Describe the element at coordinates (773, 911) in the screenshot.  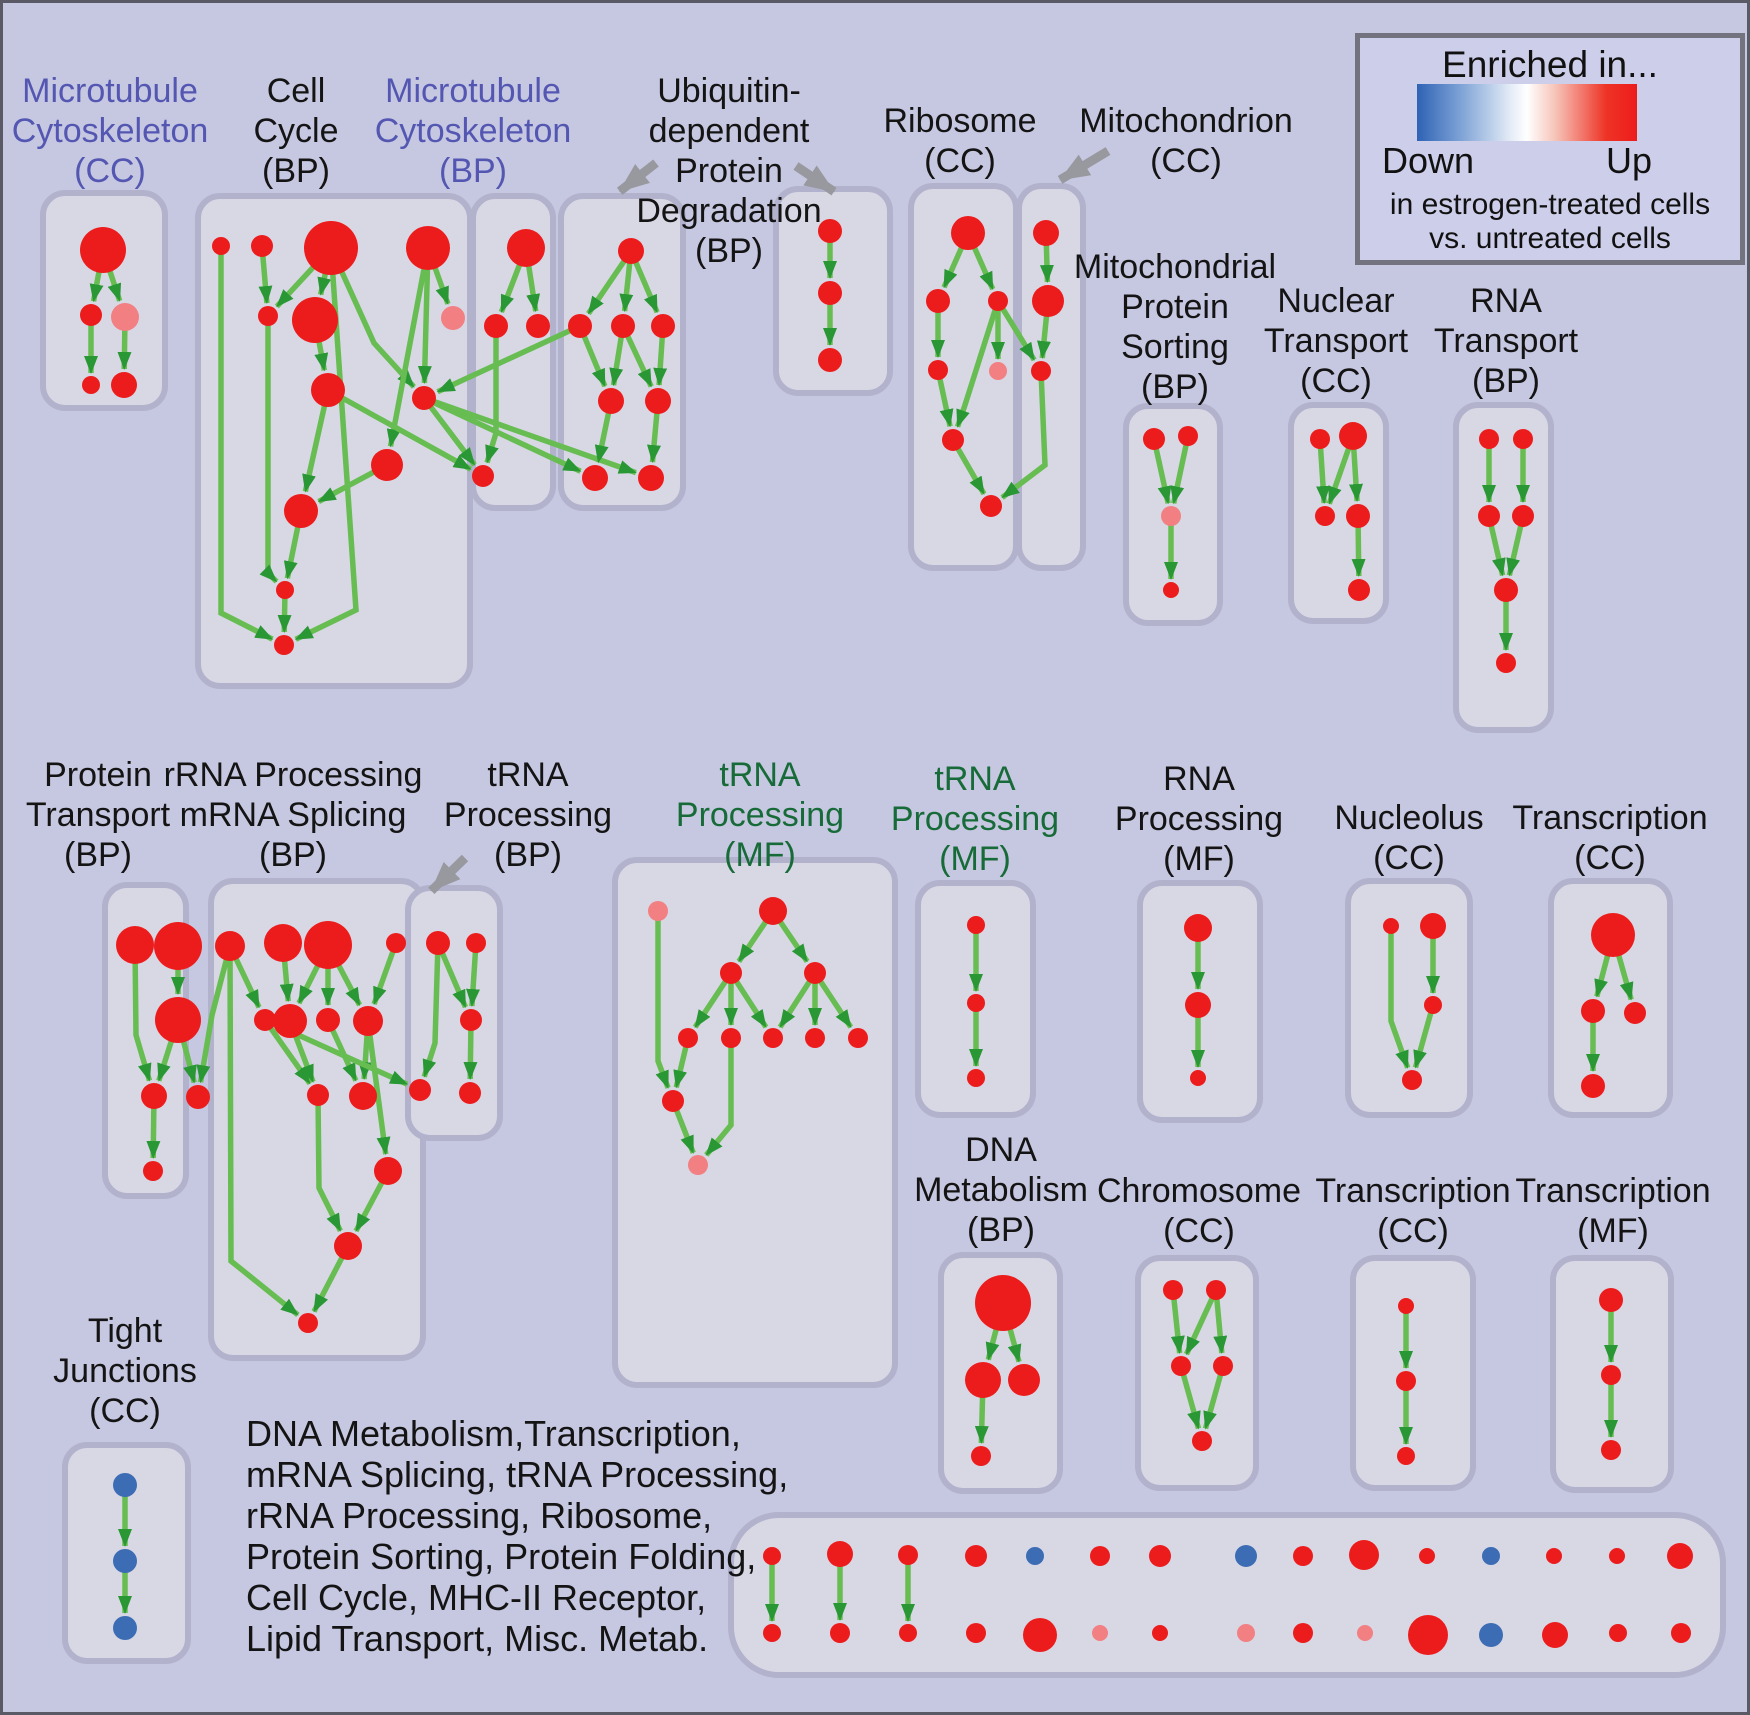
I see `gene-node-e2` at that location.